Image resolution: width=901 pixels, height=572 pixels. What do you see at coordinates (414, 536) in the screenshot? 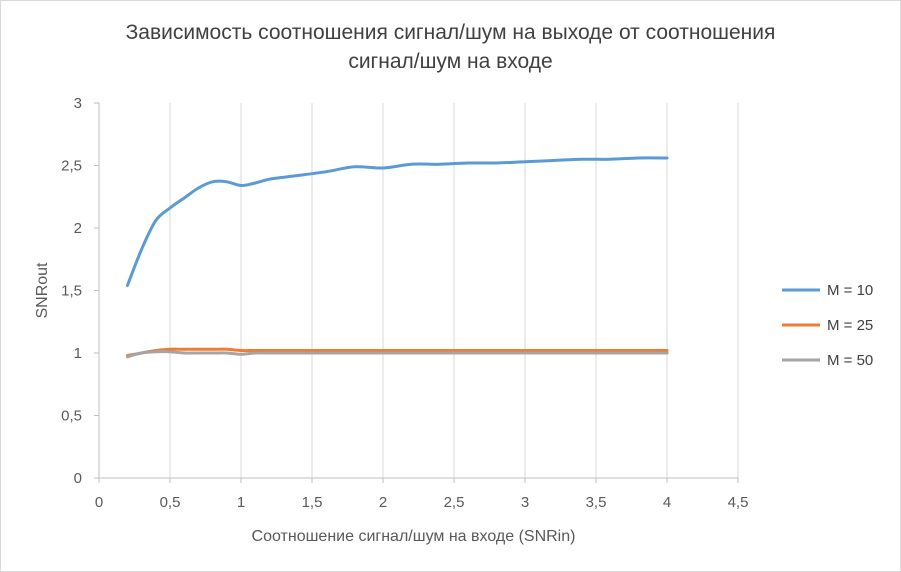
I see `x-axis-title: Соотношение сигнал/шум на входе (SNRin)` at bounding box center [414, 536].